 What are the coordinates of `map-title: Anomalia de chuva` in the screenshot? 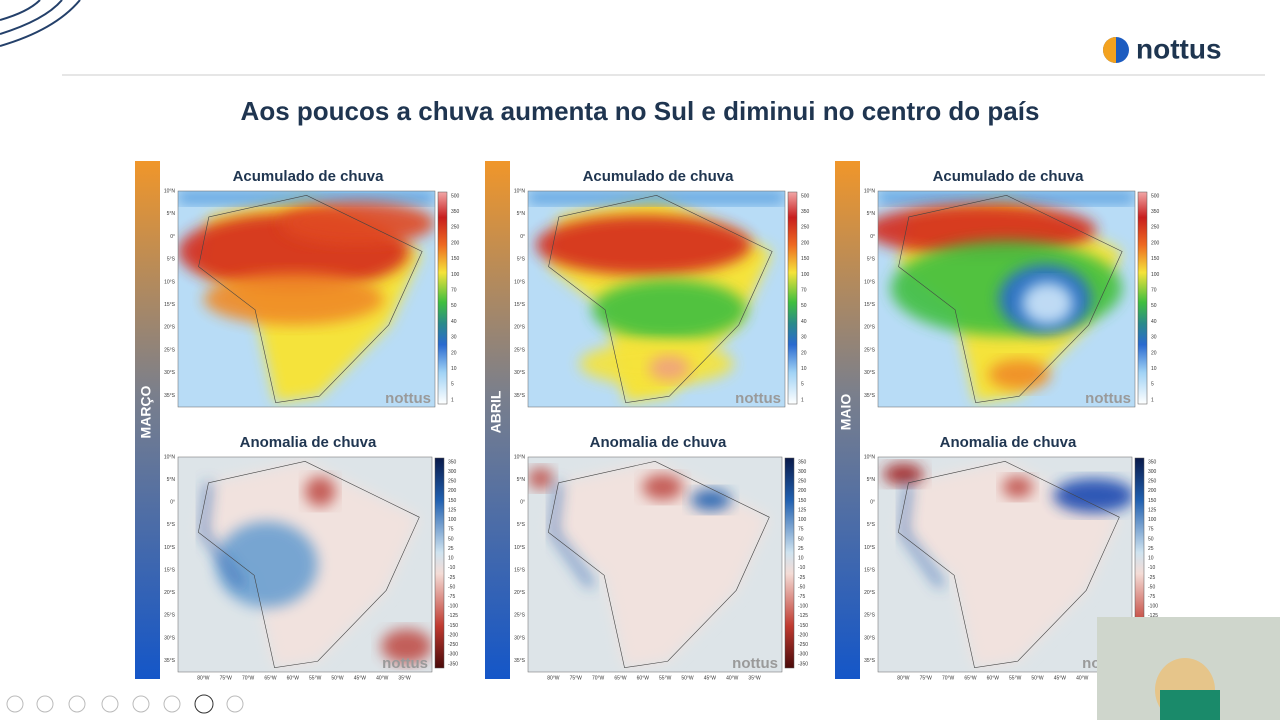 It's located at (658, 442).